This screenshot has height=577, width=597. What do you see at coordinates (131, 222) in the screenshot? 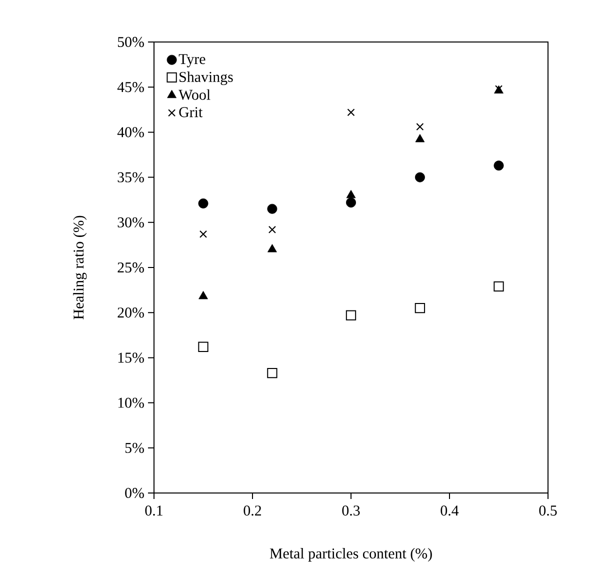
I see `y-tick-label: 30%` at bounding box center [131, 222].